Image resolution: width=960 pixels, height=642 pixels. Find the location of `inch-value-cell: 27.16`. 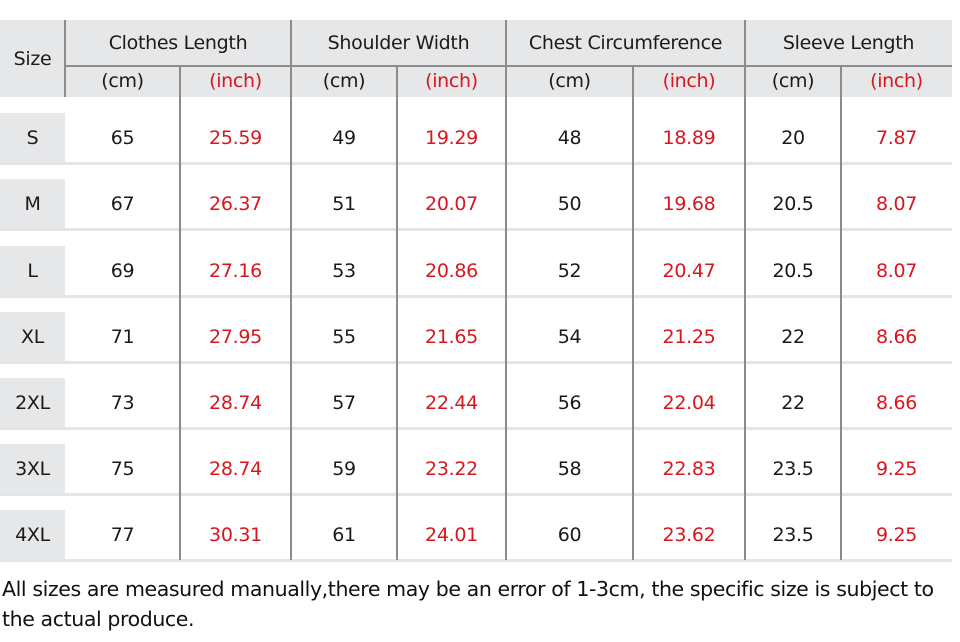

inch-value-cell: 27.16 is located at coordinates (235, 271).